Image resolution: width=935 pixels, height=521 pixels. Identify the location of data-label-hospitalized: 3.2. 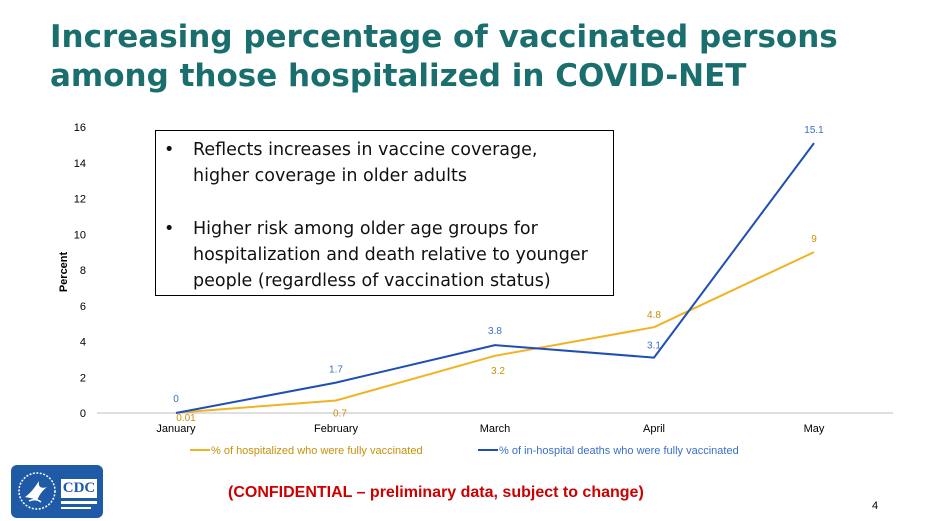
(498, 371).